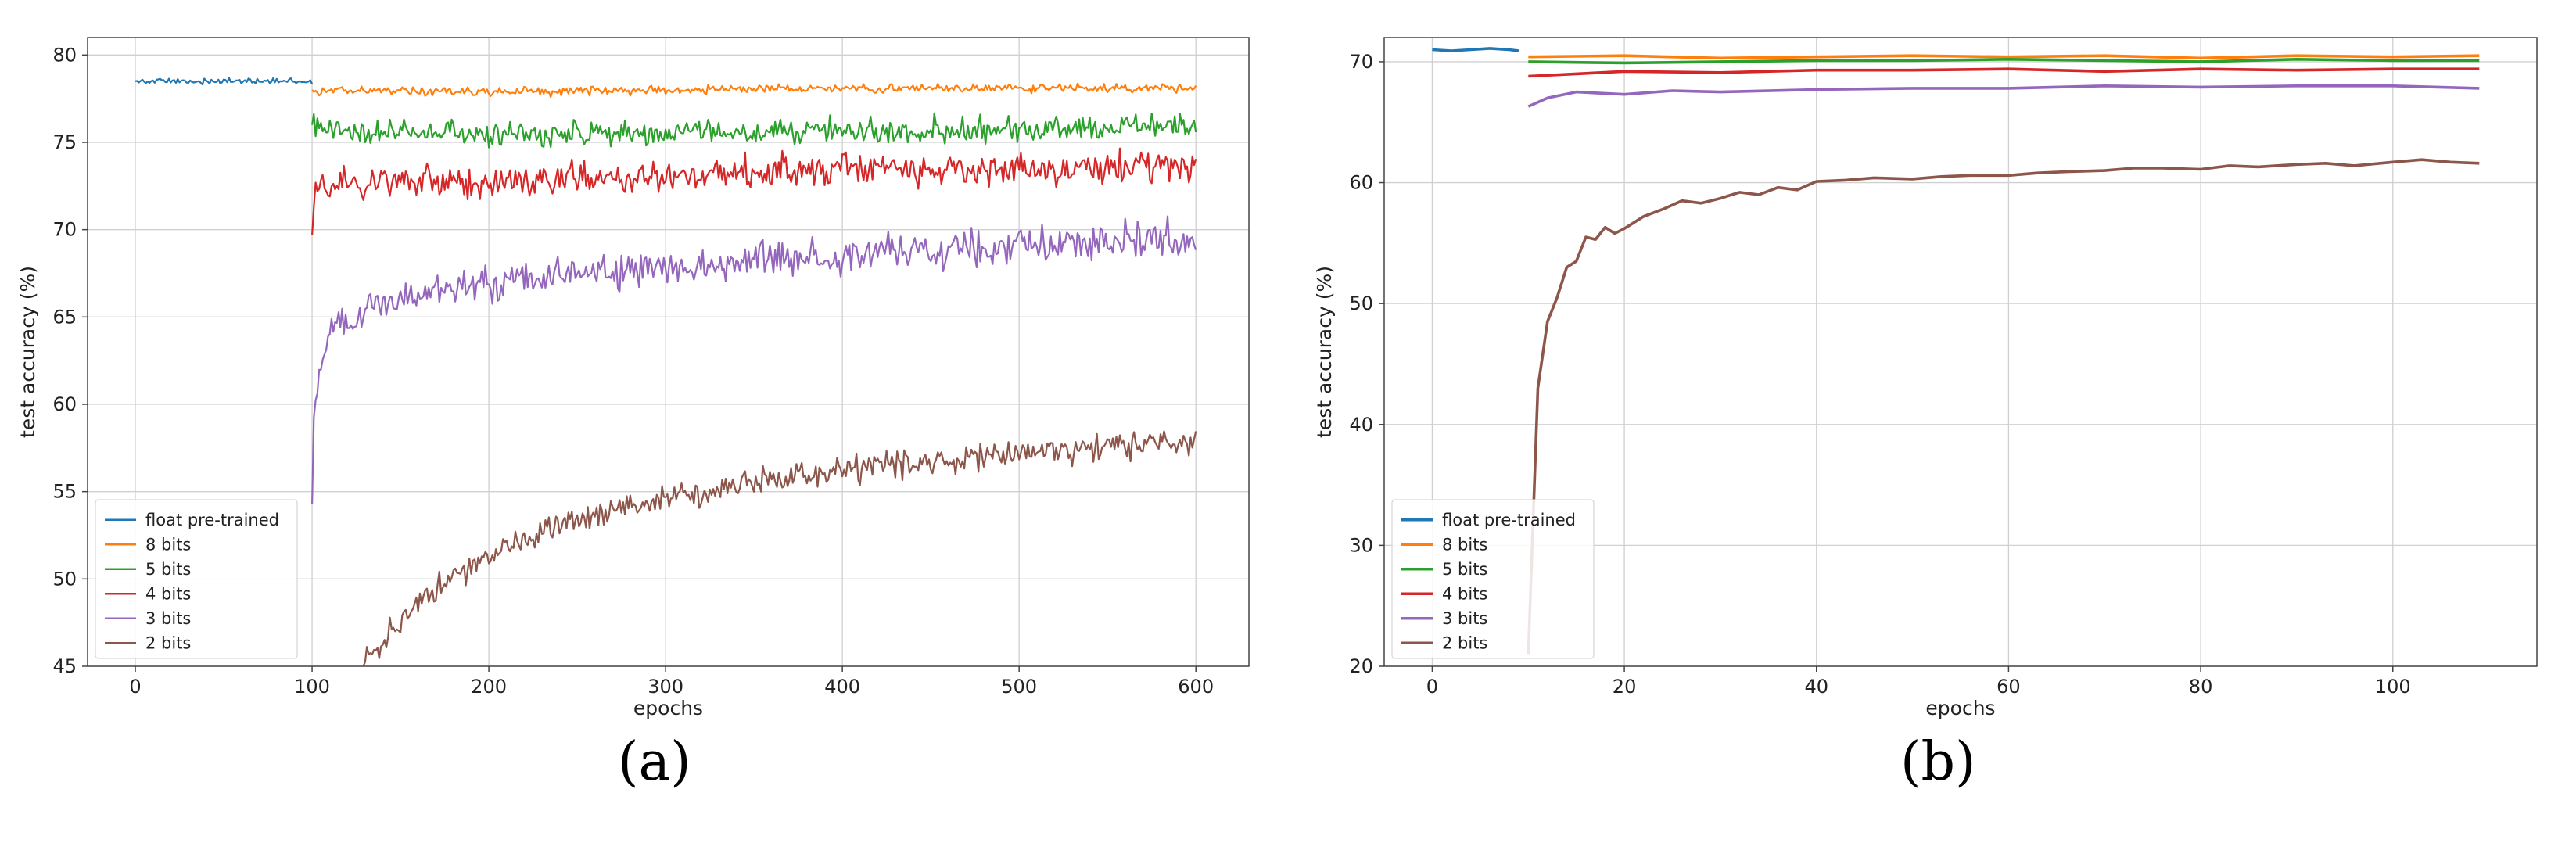  Describe the element at coordinates (1361, 666) in the screenshot. I see `y-tick-label: 20` at that location.